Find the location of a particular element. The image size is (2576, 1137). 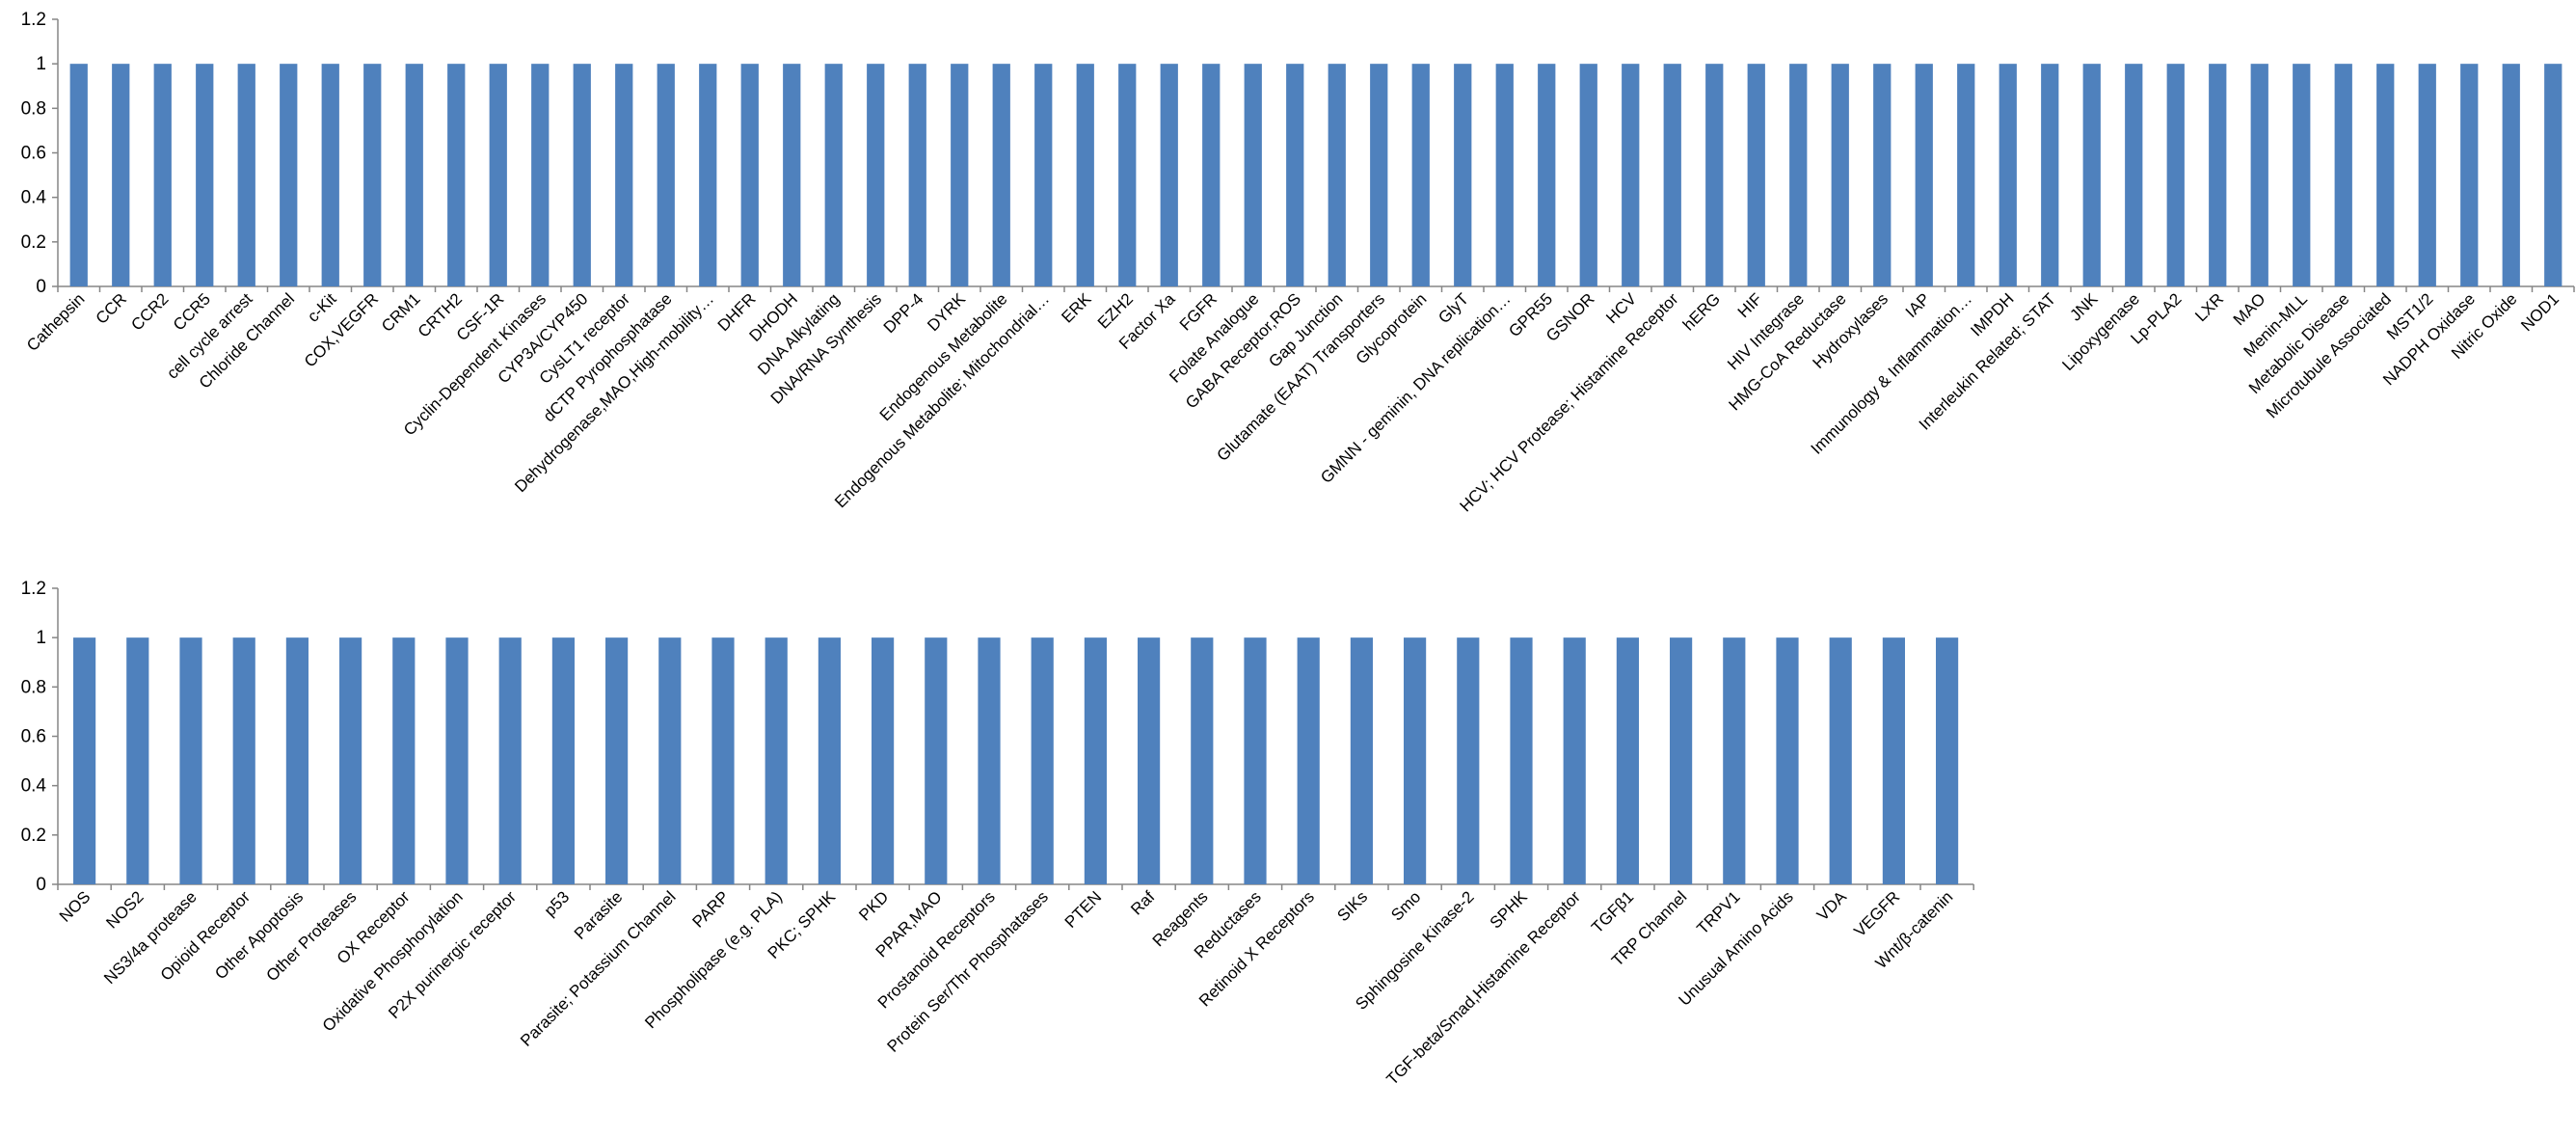

x-tick-label: CCR2 is located at coordinates (150, 311).